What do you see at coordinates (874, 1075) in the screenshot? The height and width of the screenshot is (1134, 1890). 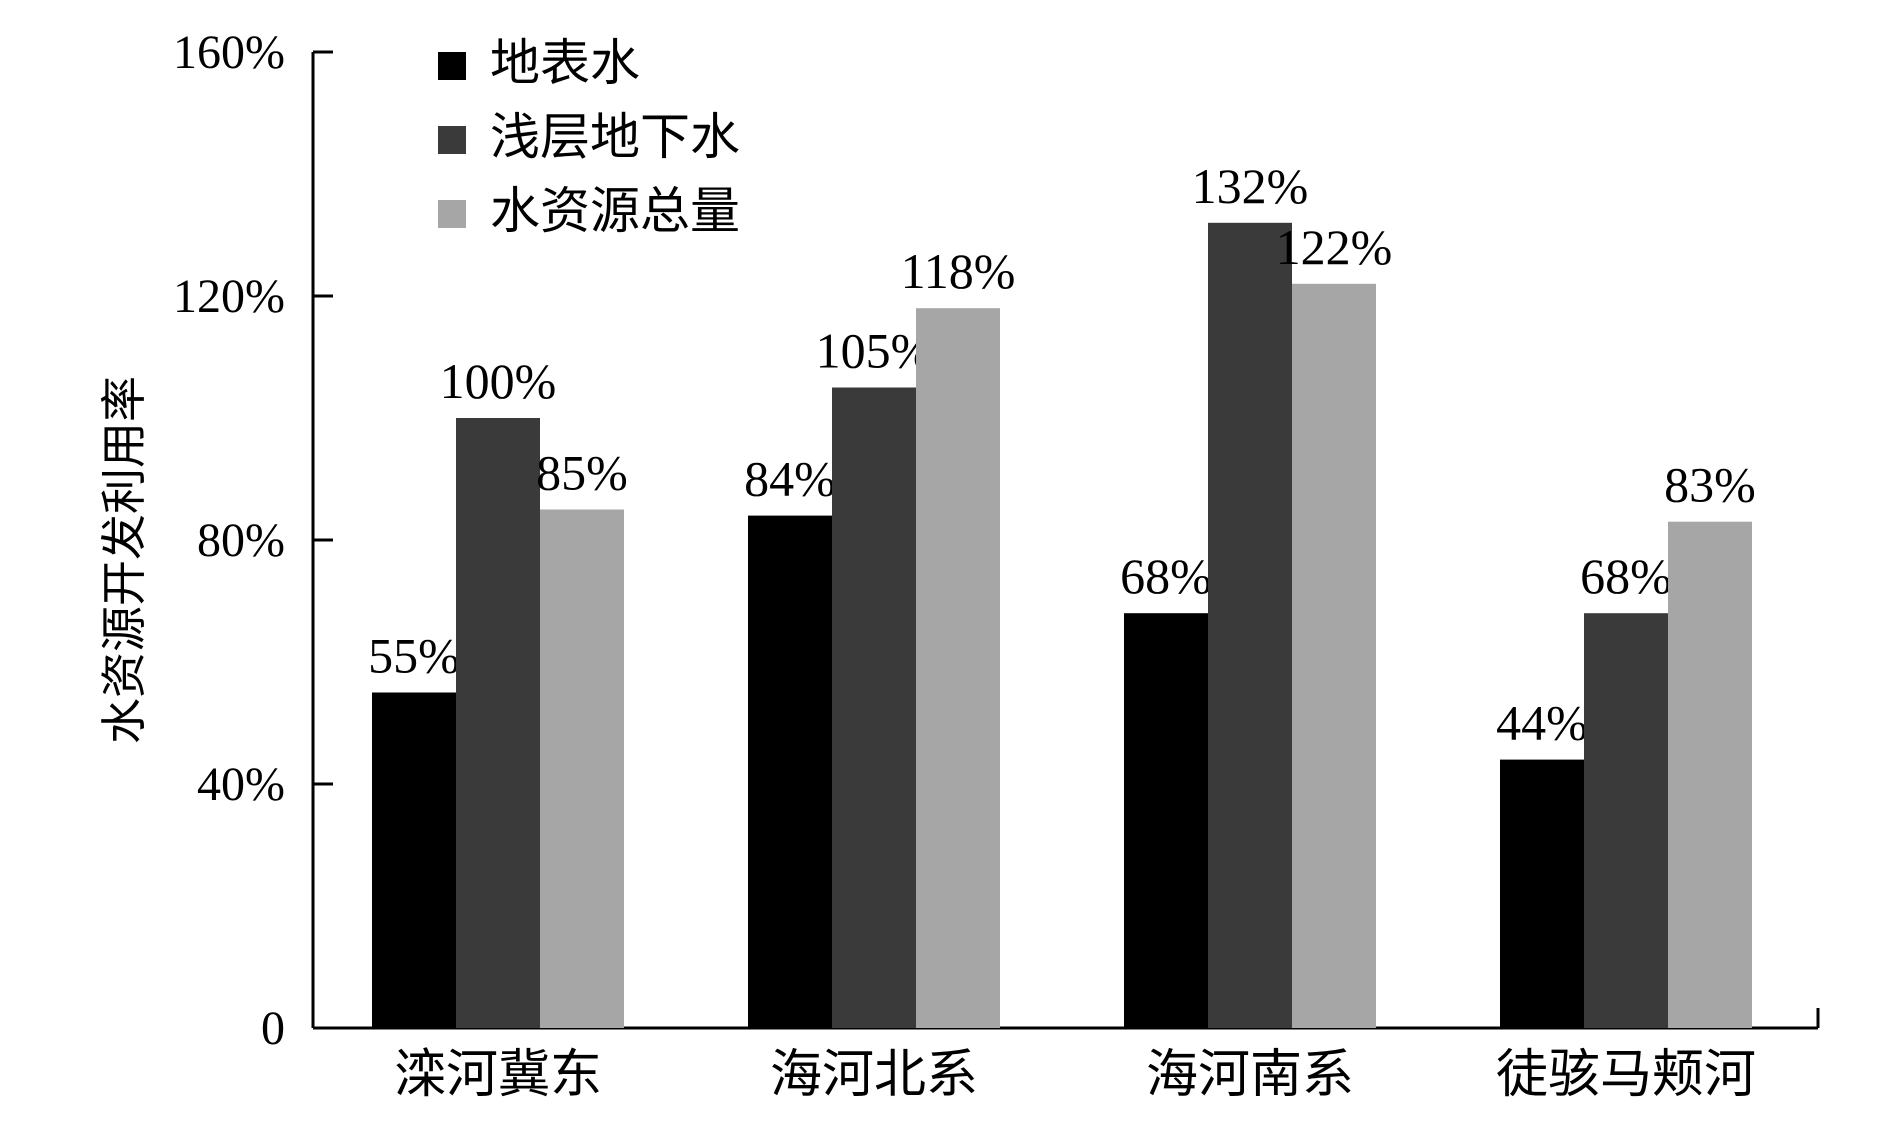 I see `x-category-label: 海河北系` at bounding box center [874, 1075].